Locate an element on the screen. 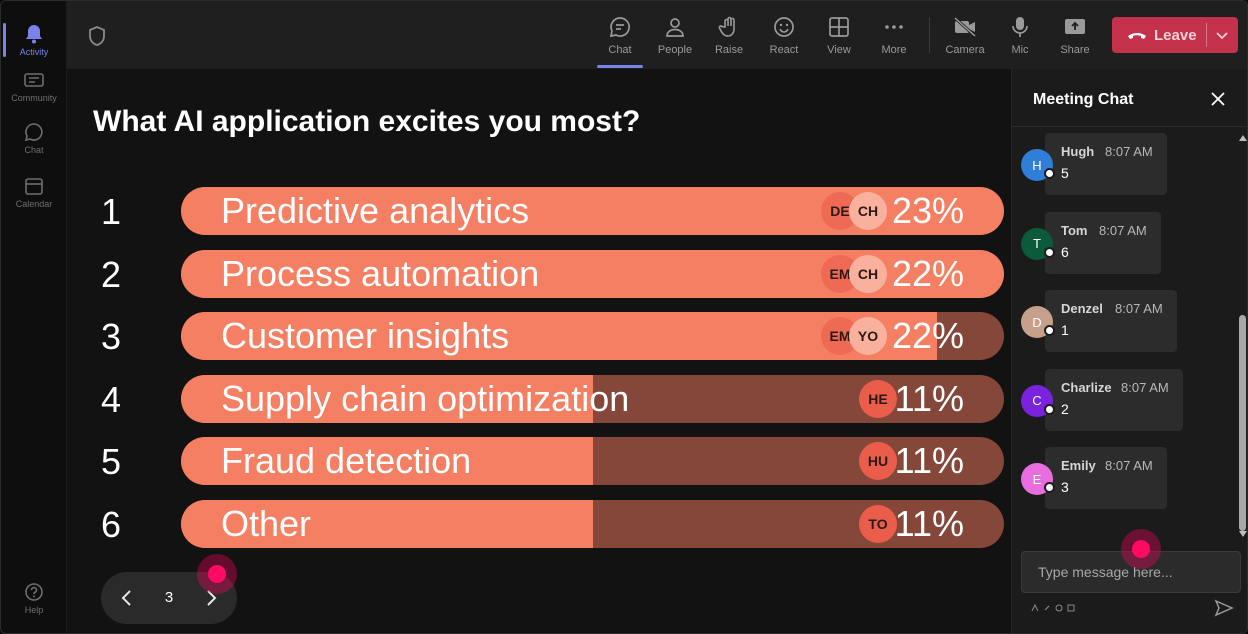 The width and height of the screenshot is (1248, 634). compose-toolbar is located at coordinates (1053, 609).